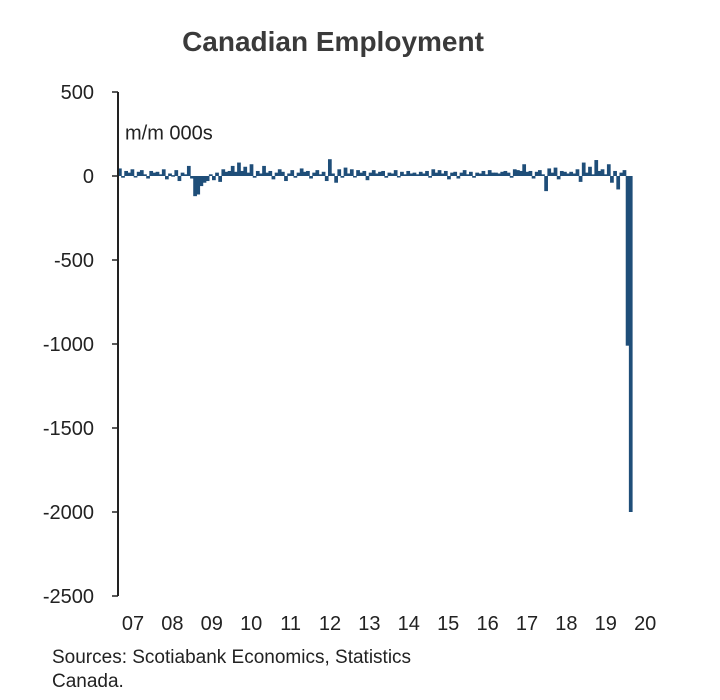 The height and width of the screenshot is (700, 720). What do you see at coordinates (566, 624) in the screenshot?
I see `x-tick-label: 18` at bounding box center [566, 624].